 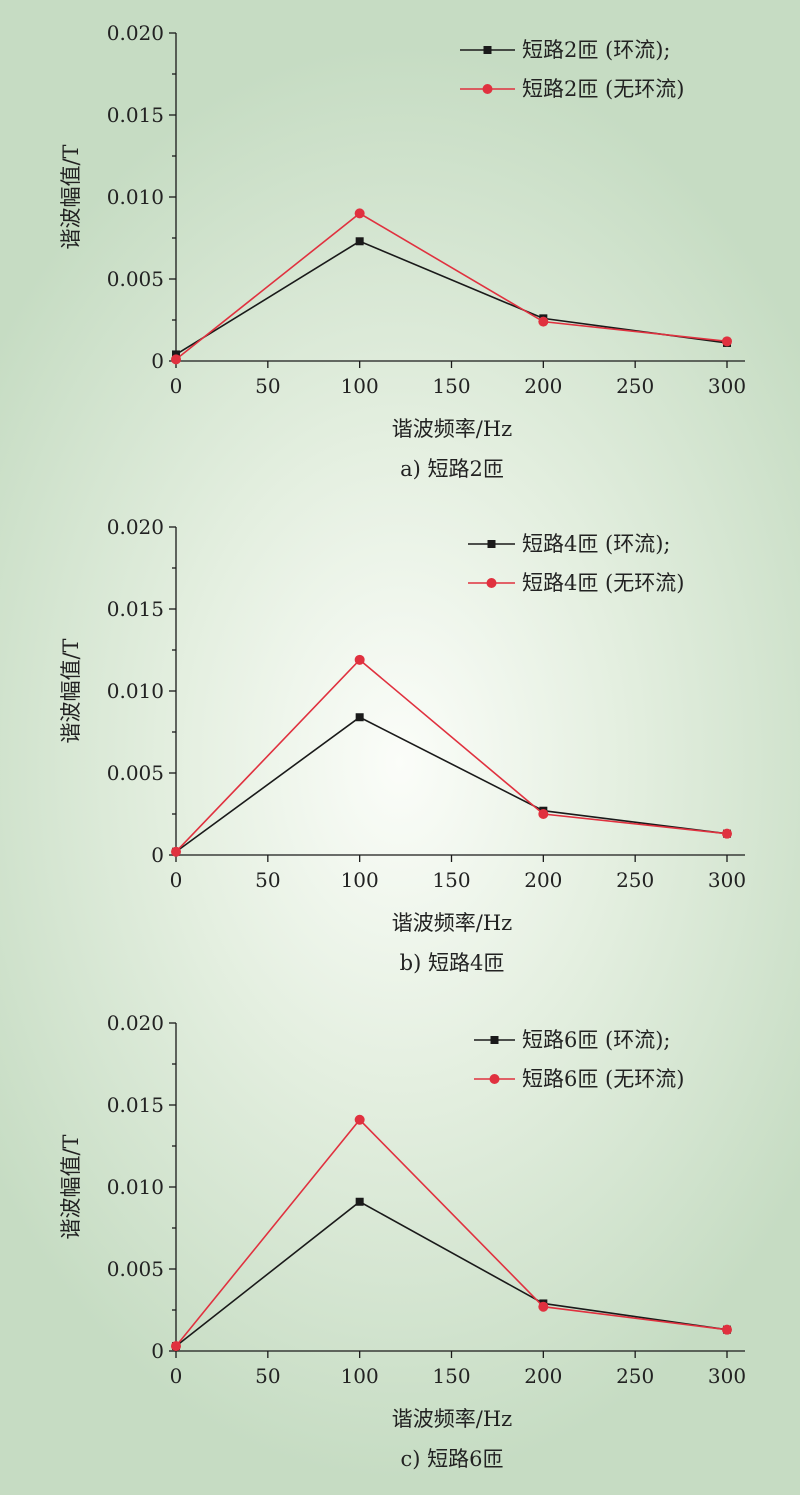 What do you see at coordinates (596, 1040) in the screenshot?
I see `legend-label: 短路6匝 (环流);` at bounding box center [596, 1040].